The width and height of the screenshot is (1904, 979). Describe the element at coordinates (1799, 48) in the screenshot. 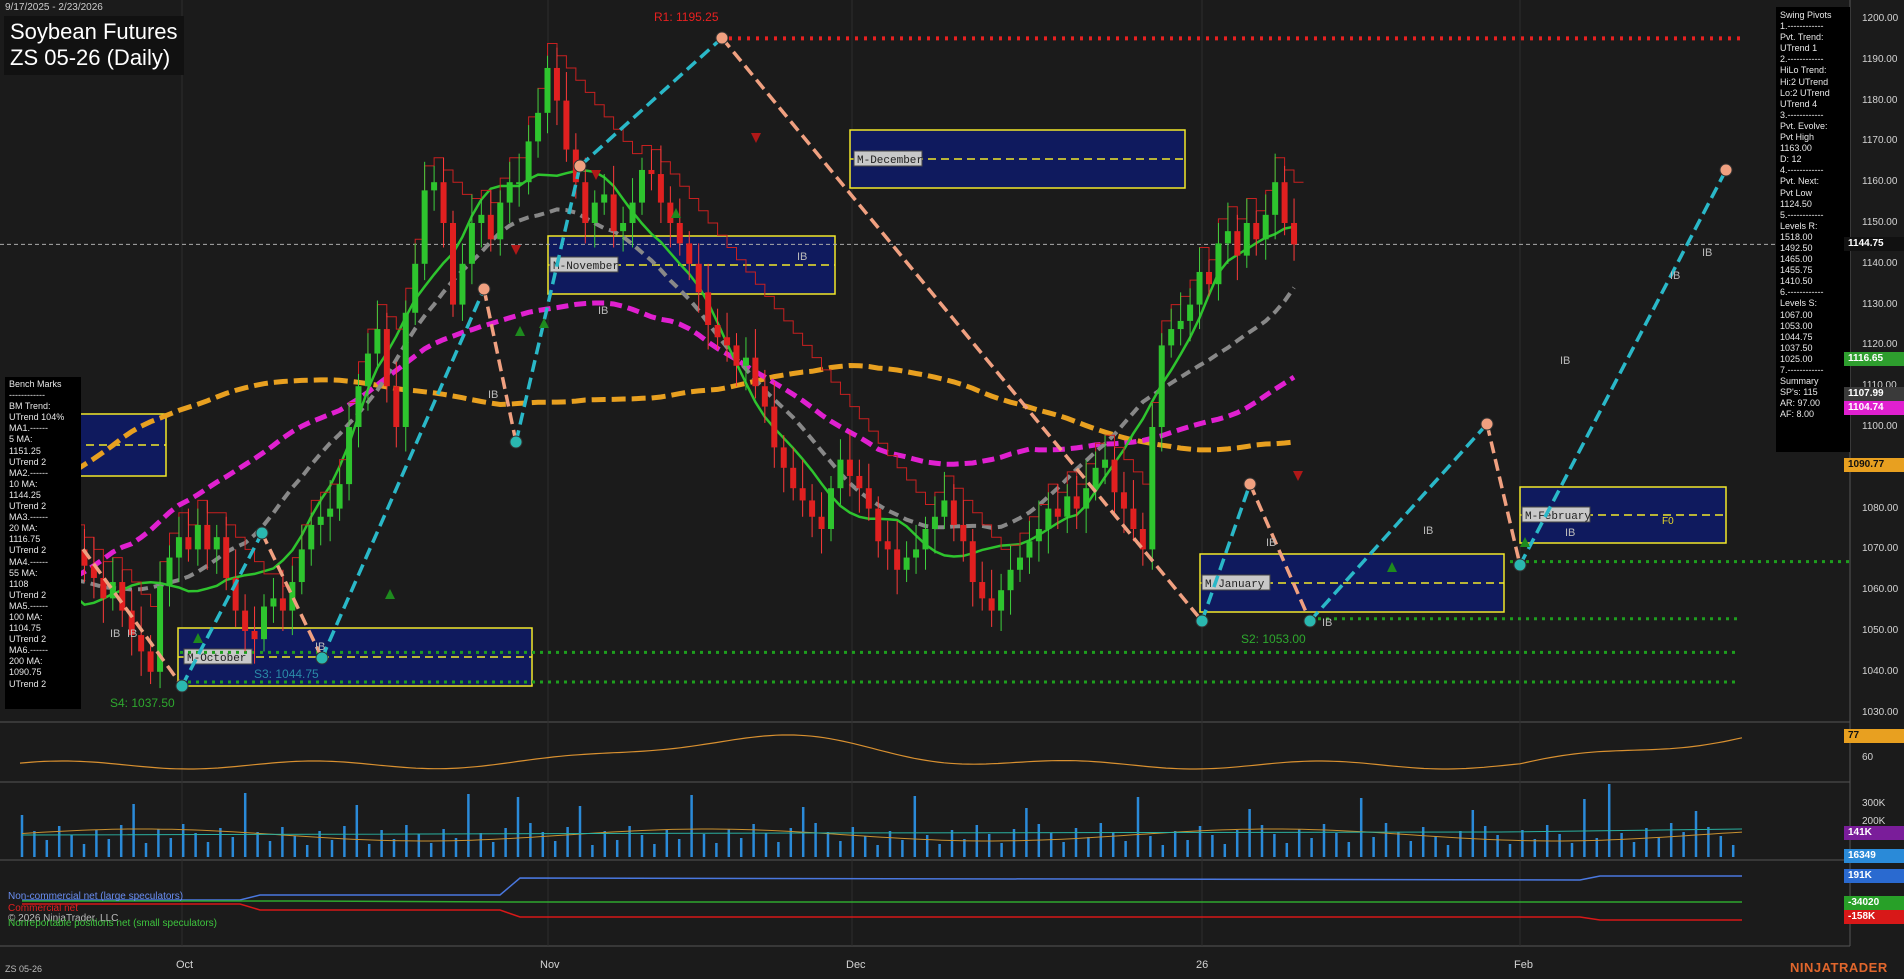

I see `pivot-line: UTrend 1` at that location.